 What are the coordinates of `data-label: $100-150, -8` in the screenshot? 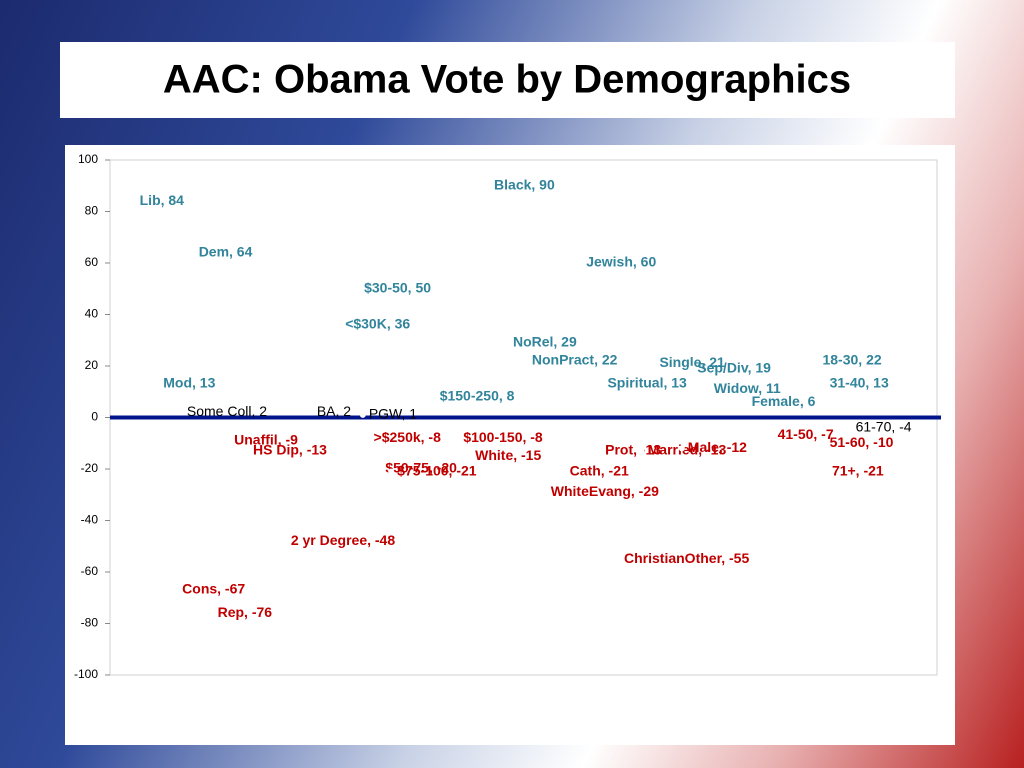 It's located at (503, 437).